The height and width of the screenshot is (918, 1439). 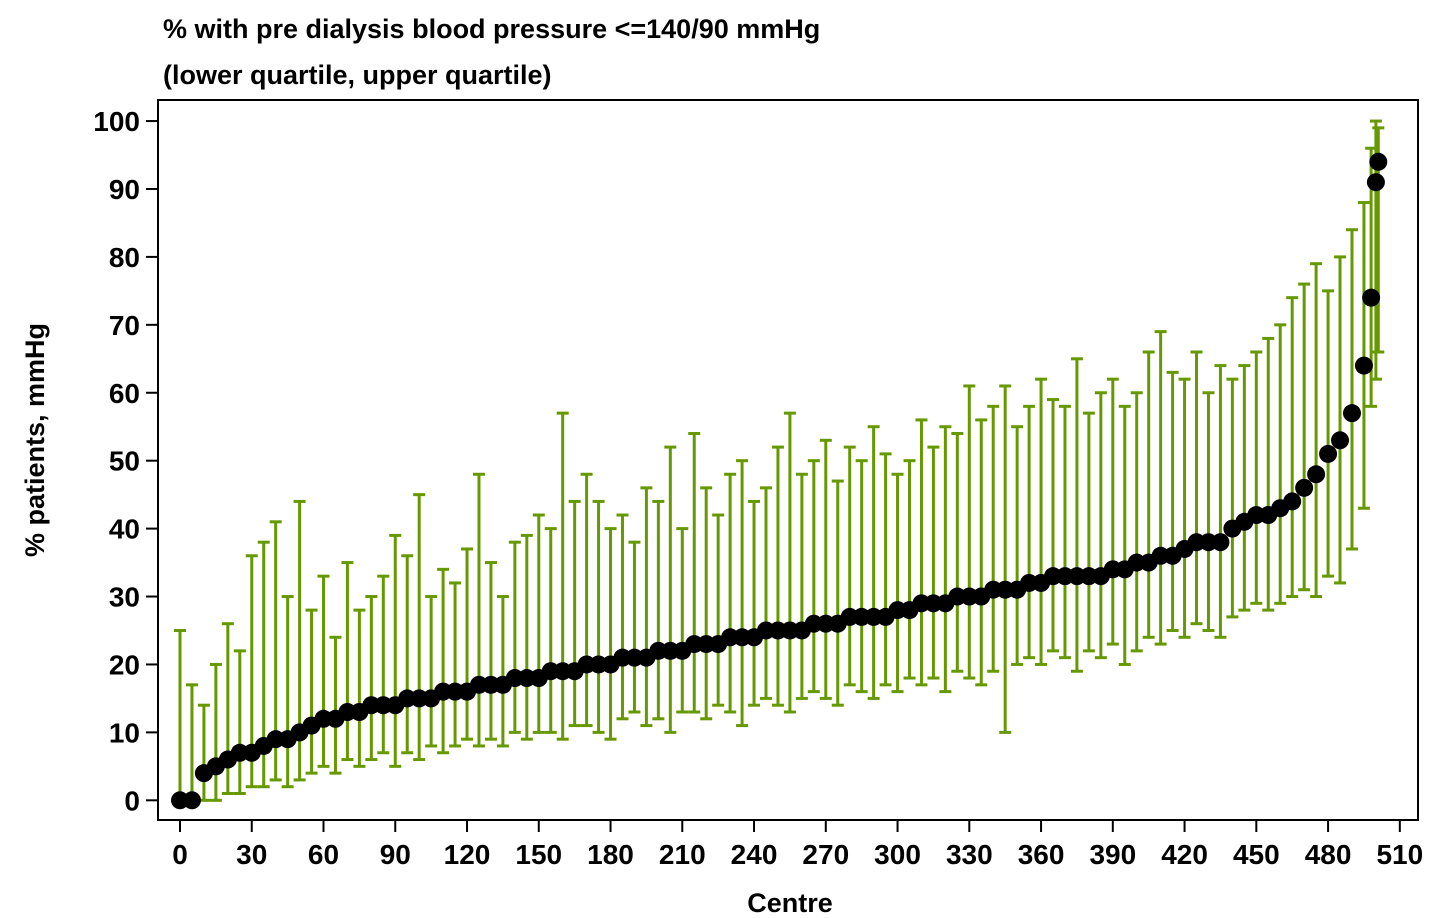 What do you see at coordinates (180, 854) in the screenshot?
I see `x-tick-label: 0` at bounding box center [180, 854].